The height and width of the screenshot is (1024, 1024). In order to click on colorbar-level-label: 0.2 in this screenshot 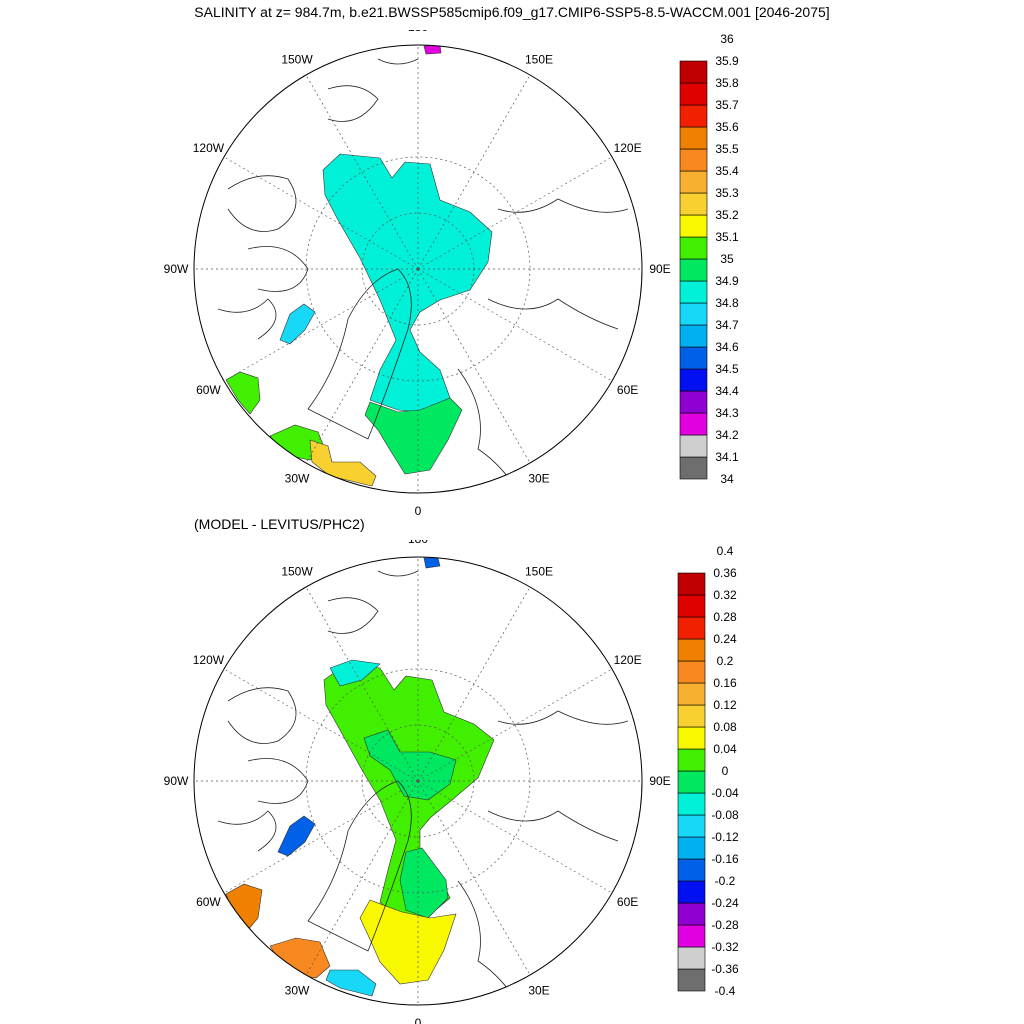, I will do `click(725, 661)`.